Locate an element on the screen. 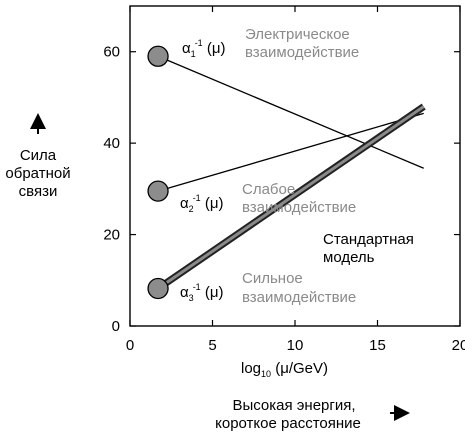 The height and width of the screenshot is (432, 465). series-marker-alpha3 is located at coordinates (158, 288).